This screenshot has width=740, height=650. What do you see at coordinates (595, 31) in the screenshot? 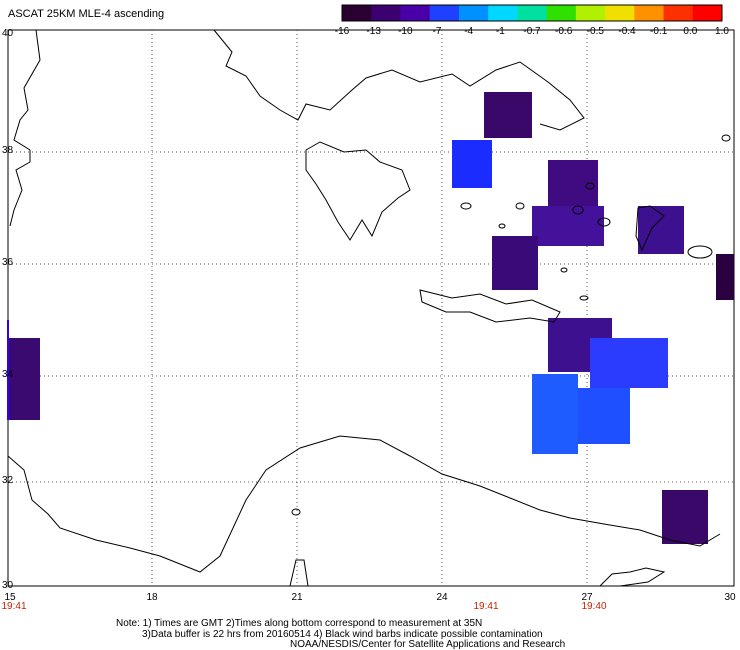
I see `colorbar-tick-label: -0.5` at bounding box center [595, 31].